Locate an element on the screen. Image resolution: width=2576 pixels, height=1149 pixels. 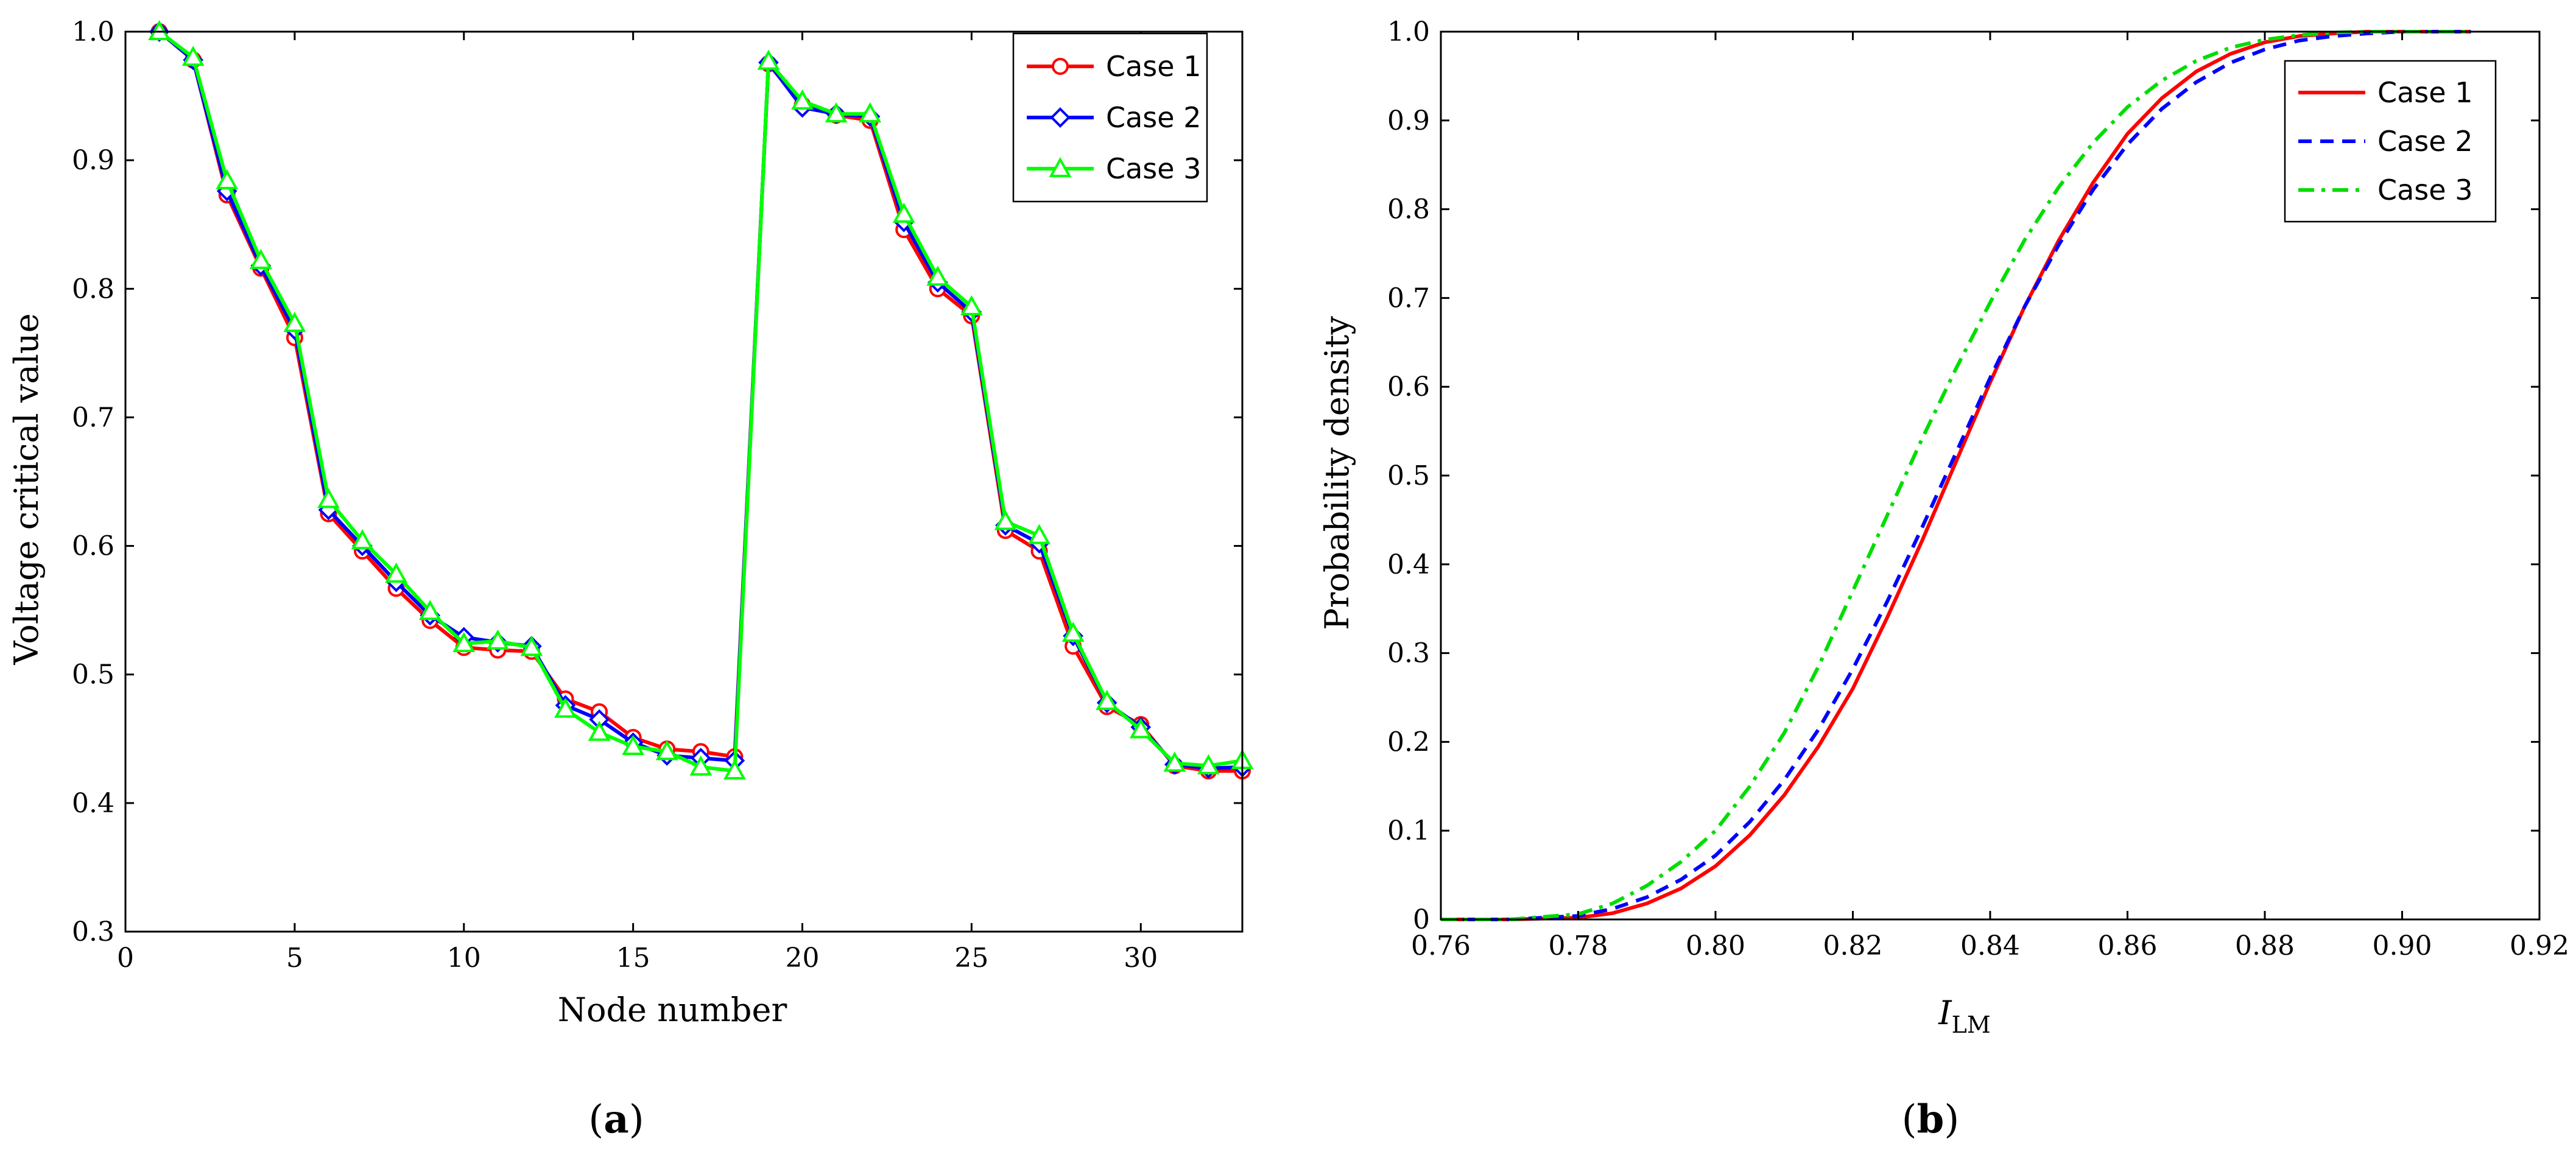
chart-a-ytick-label: 0.3 is located at coordinates (93, 931).